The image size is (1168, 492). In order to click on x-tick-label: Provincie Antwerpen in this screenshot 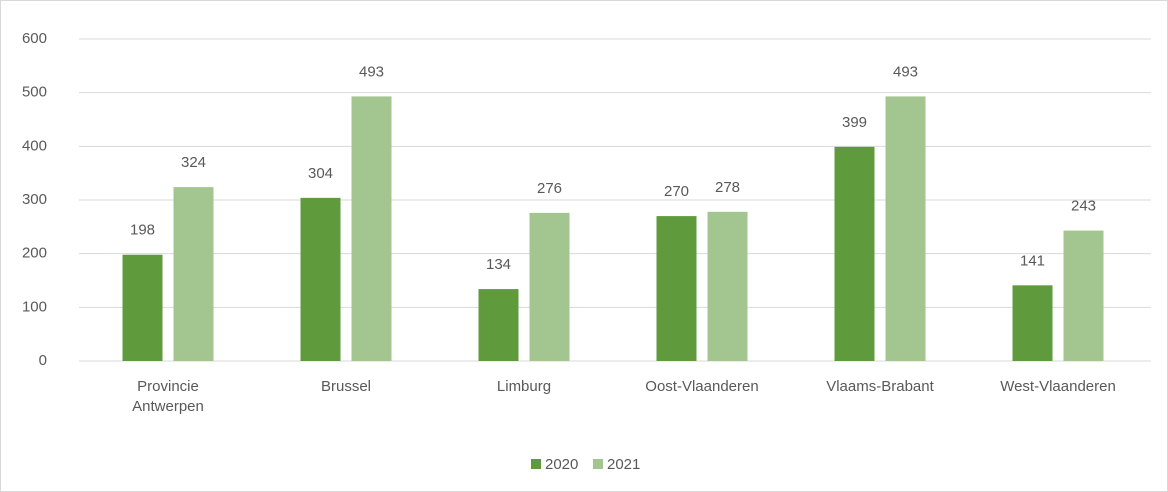, I will do `click(168, 396)`.